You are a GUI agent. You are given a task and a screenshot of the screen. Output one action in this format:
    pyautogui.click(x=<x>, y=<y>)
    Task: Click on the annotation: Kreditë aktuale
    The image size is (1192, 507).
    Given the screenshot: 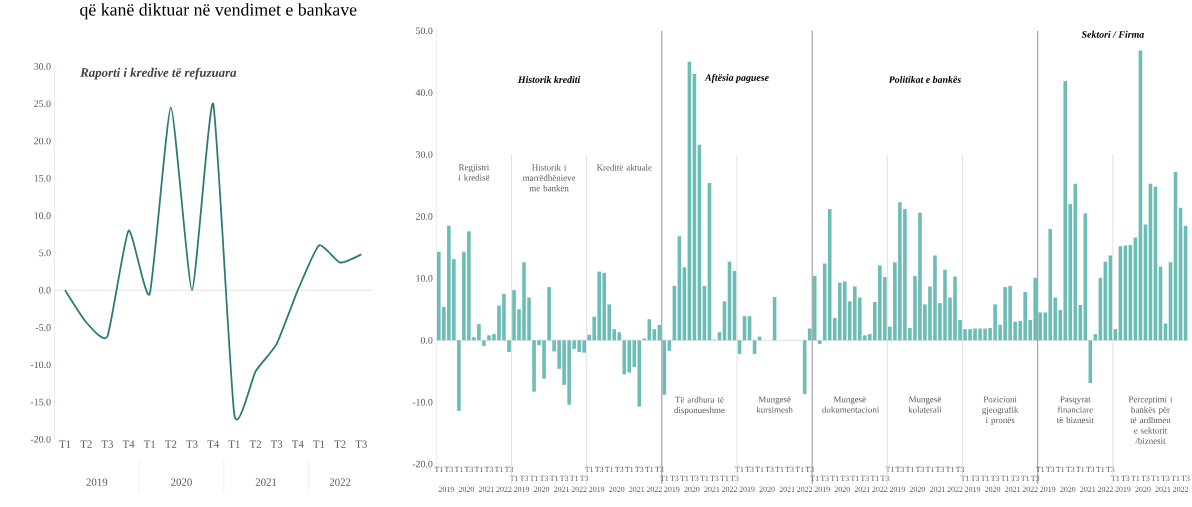 What is the action you would take?
    pyautogui.click(x=624, y=167)
    